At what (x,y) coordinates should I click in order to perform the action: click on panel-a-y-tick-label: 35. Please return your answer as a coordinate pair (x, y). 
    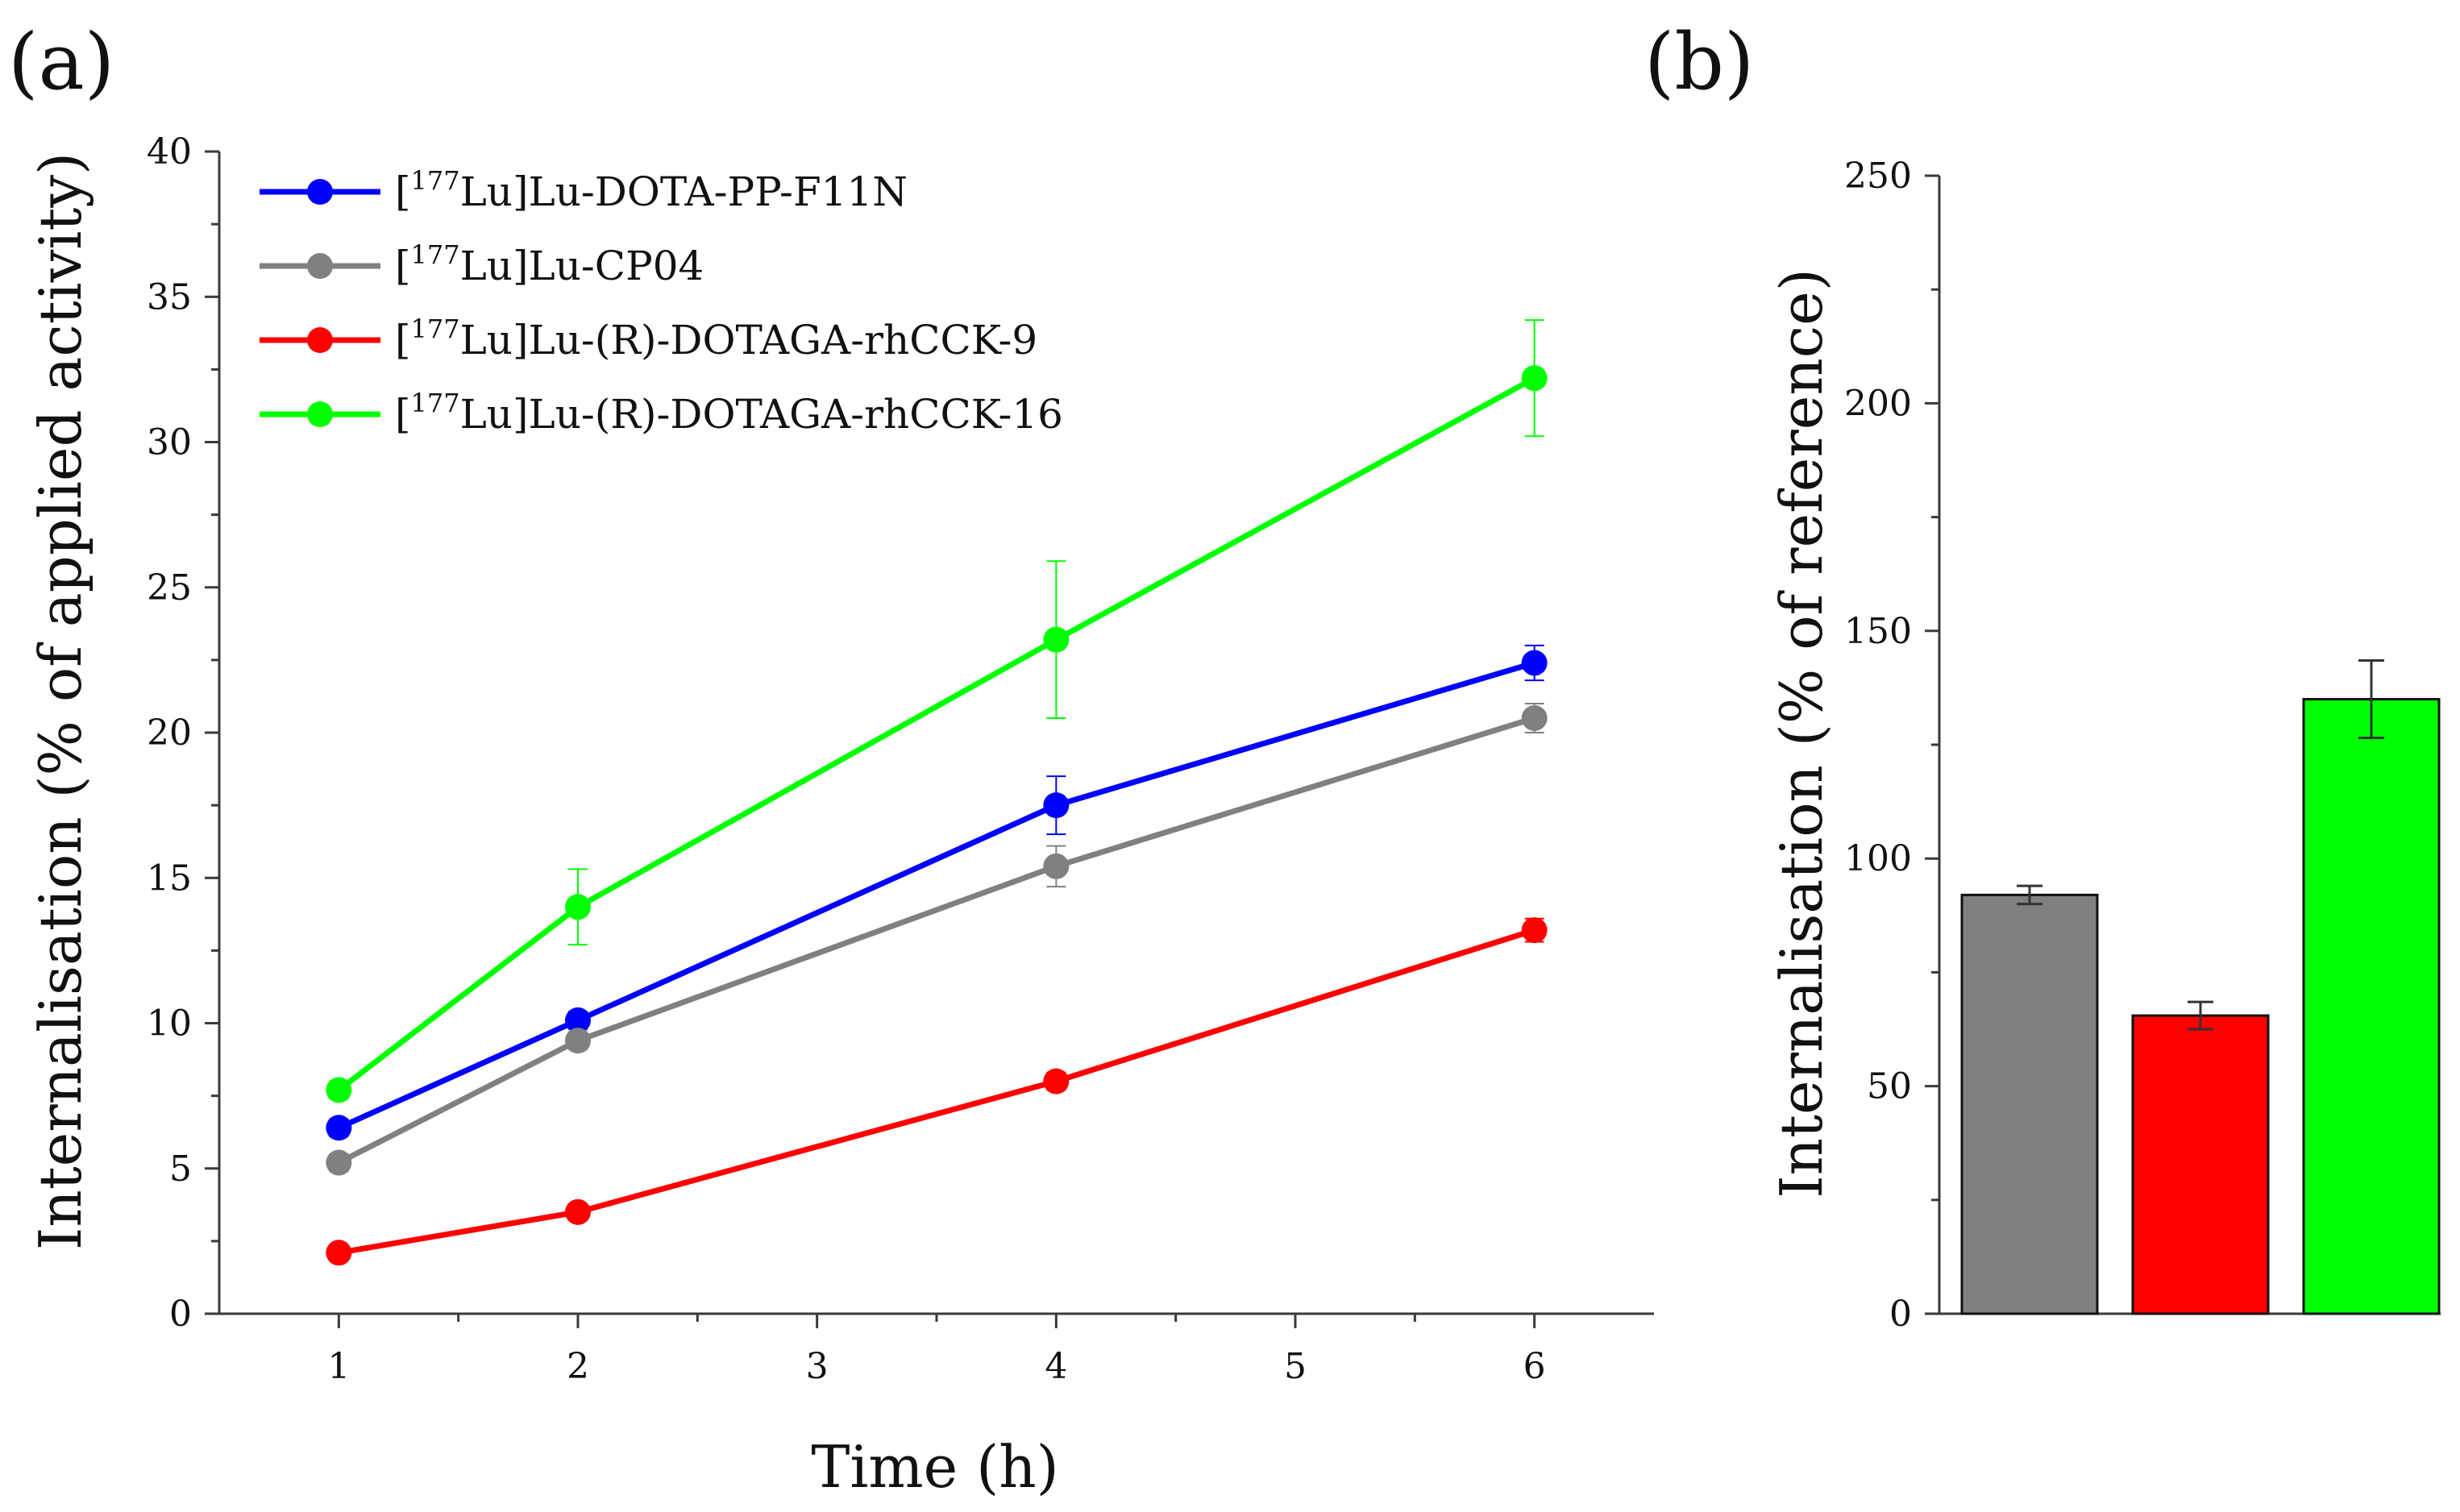
    Looking at the image, I should click on (170, 297).